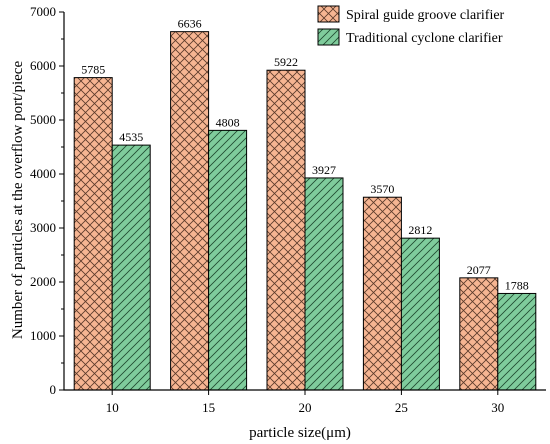 The height and width of the screenshot is (444, 550). Describe the element at coordinates (401, 407) in the screenshot. I see `x-tick-label-25: 25` at that location.